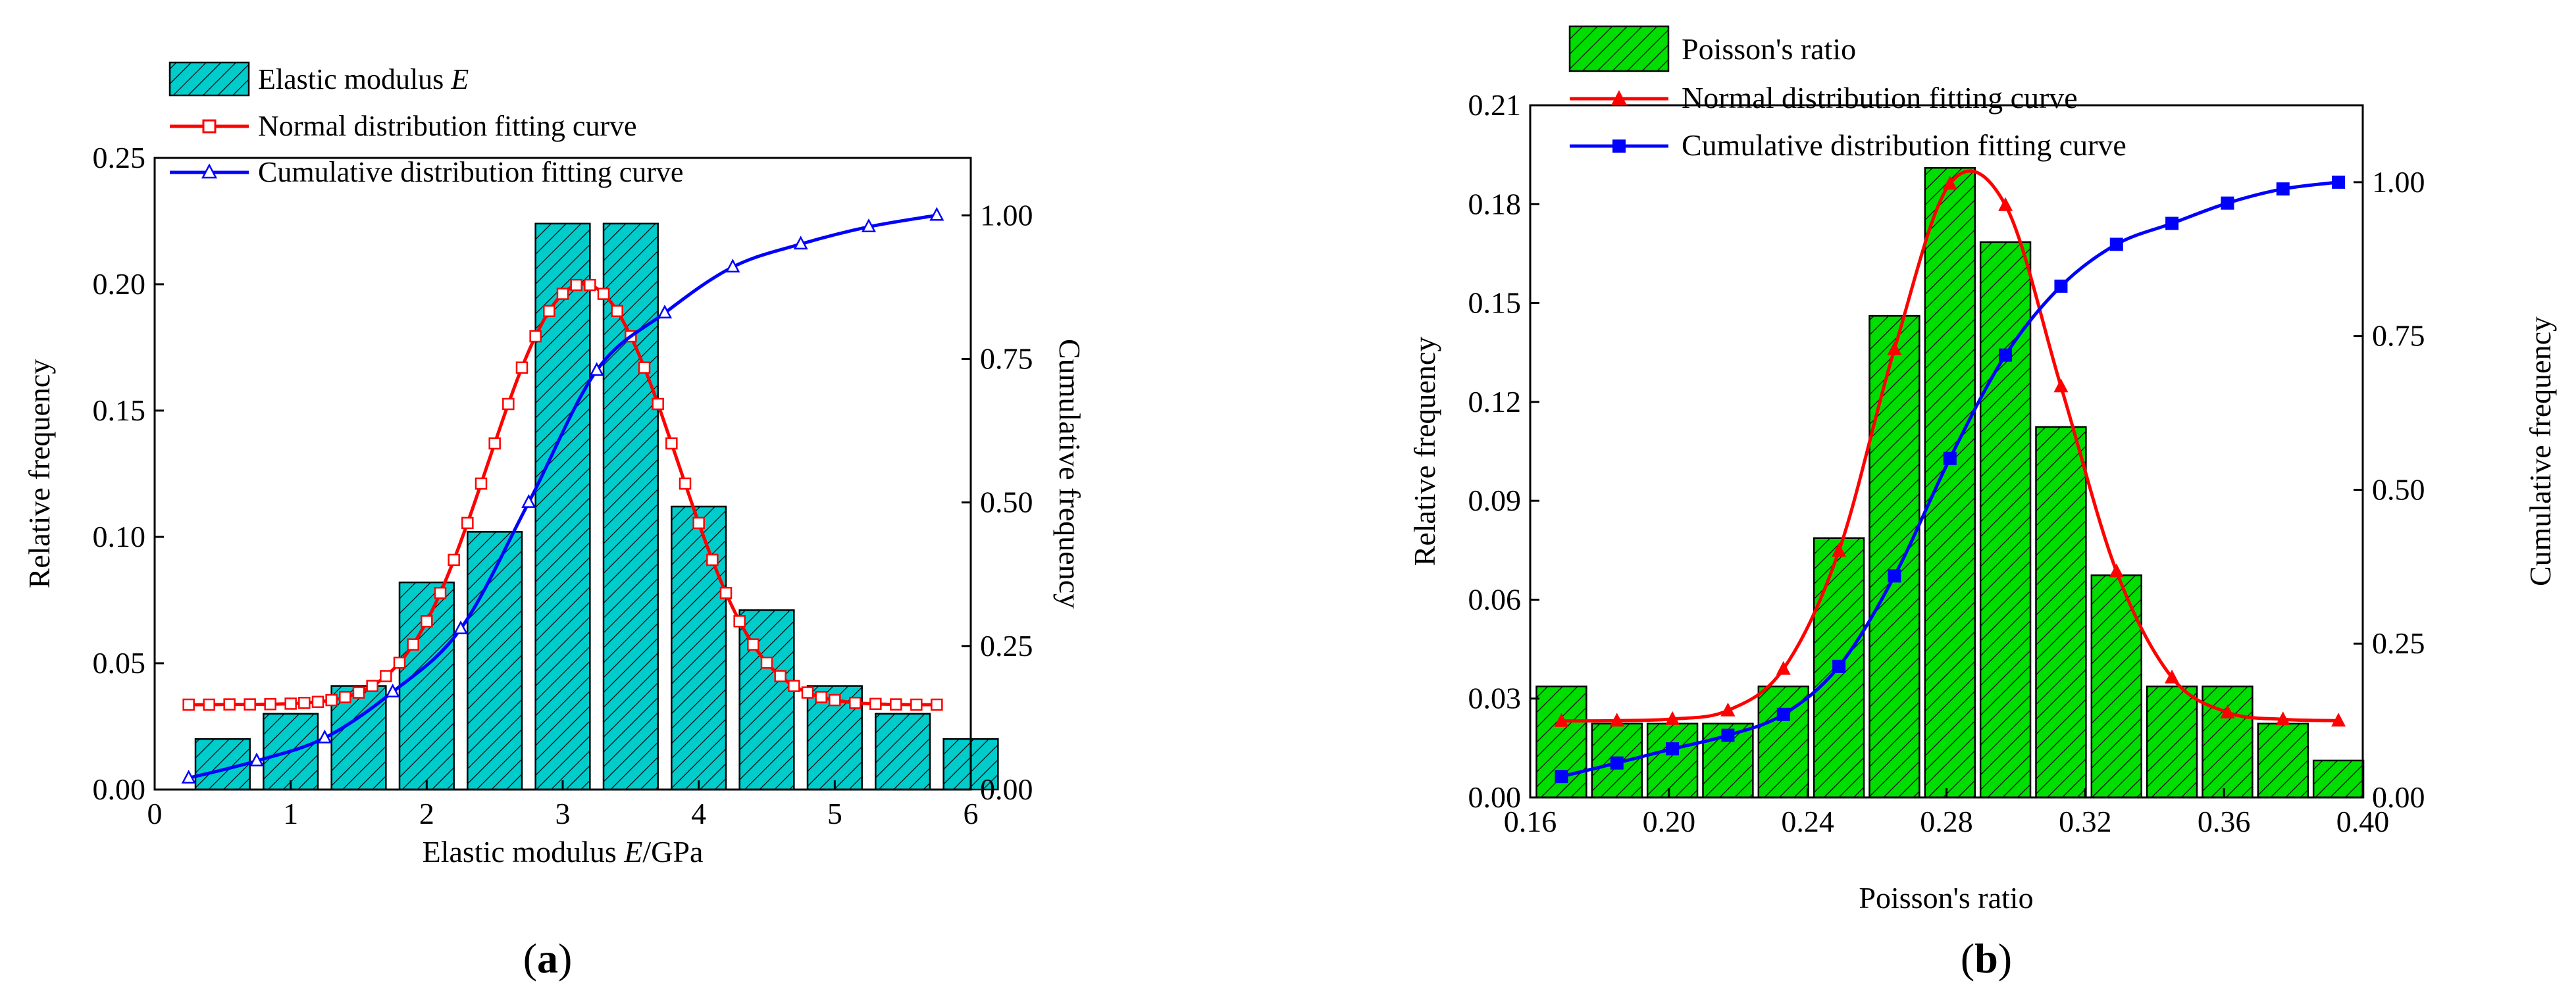  I want to click on chart-a-legend-bar-swatch, so click(209, 79).